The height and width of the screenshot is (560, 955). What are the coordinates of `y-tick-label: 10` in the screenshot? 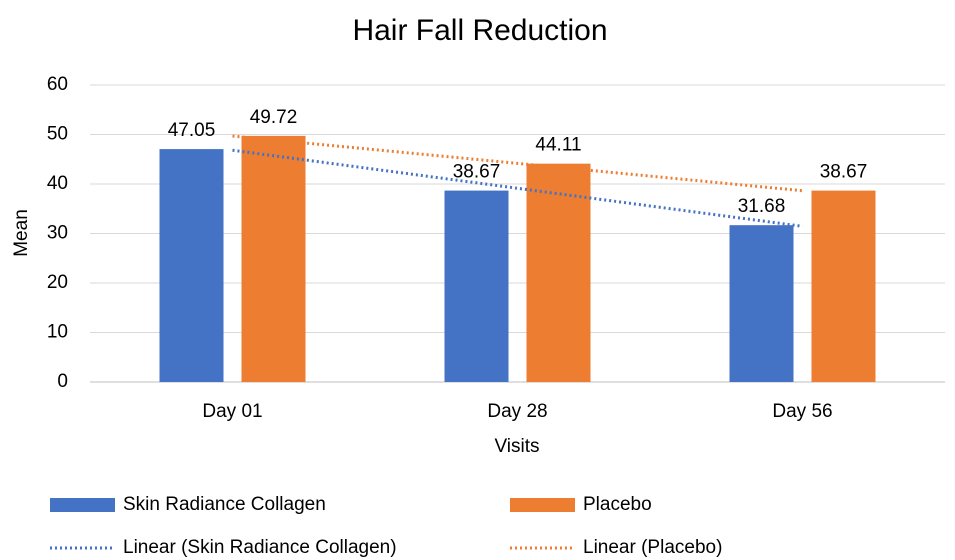 It's located at (57, 332).